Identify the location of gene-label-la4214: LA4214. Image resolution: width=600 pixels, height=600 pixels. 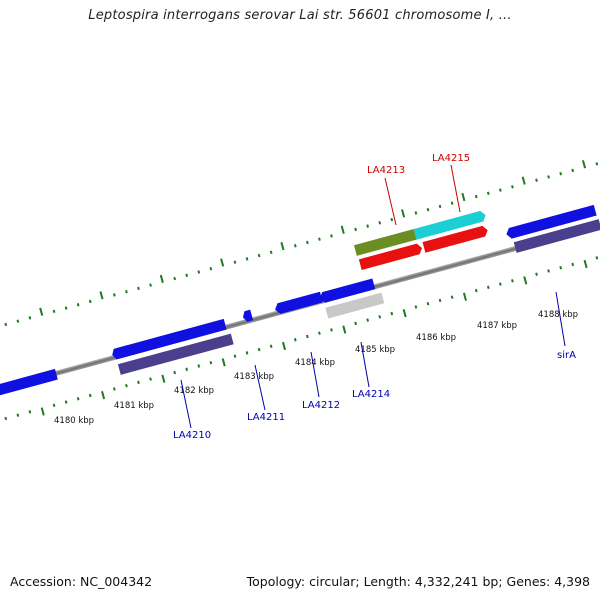
(371, 394).